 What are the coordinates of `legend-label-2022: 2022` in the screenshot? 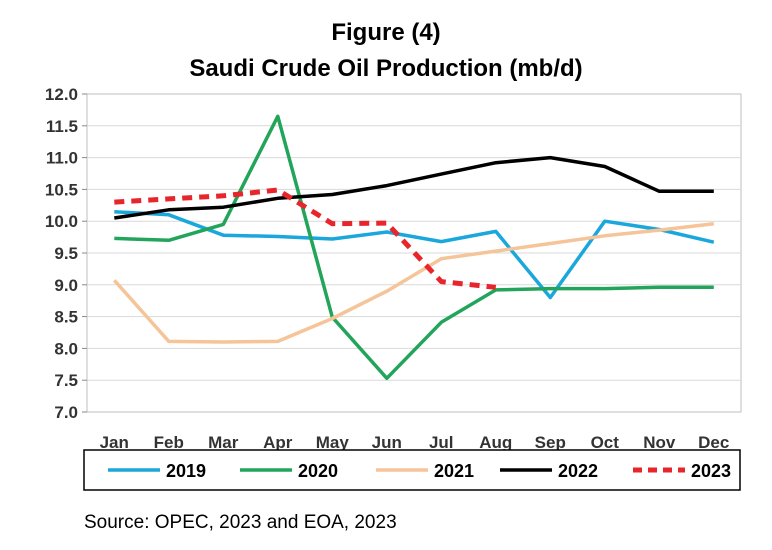 It's located at (578, 471).